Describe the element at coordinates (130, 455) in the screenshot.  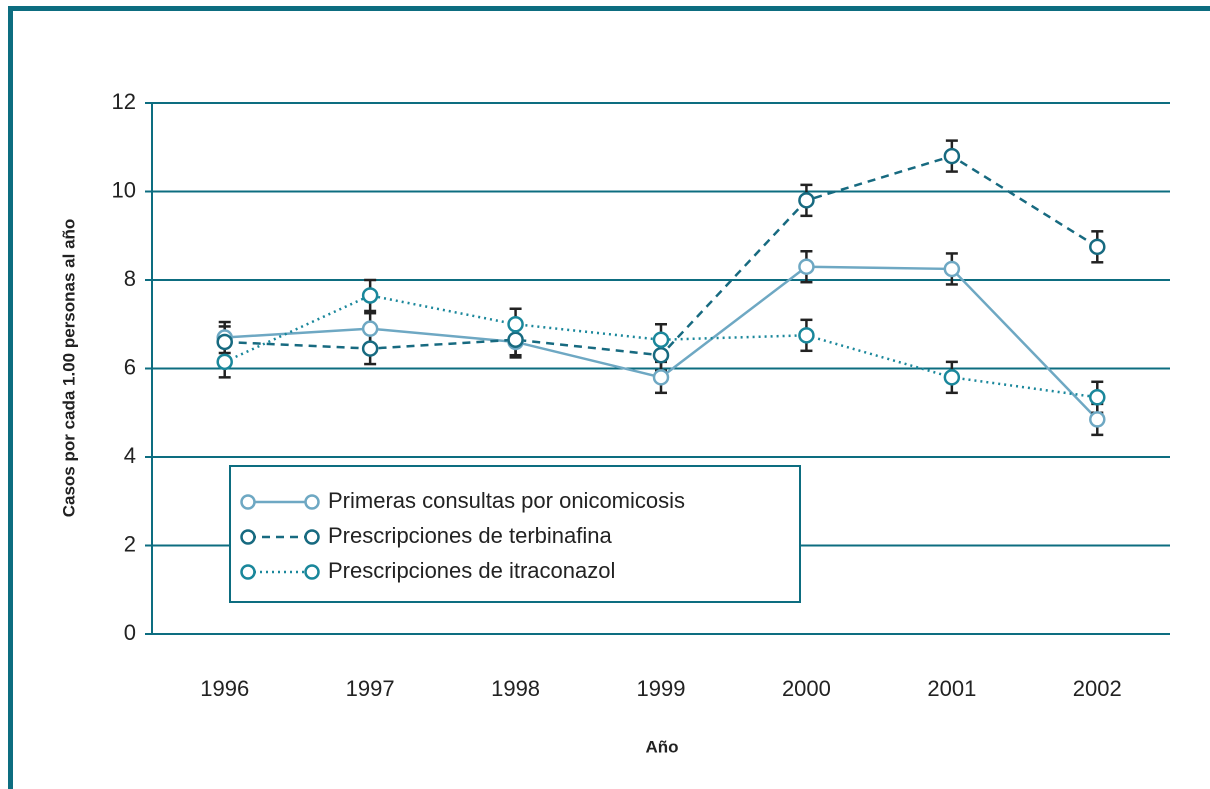
I see `y-tick-label: 4` at that location.